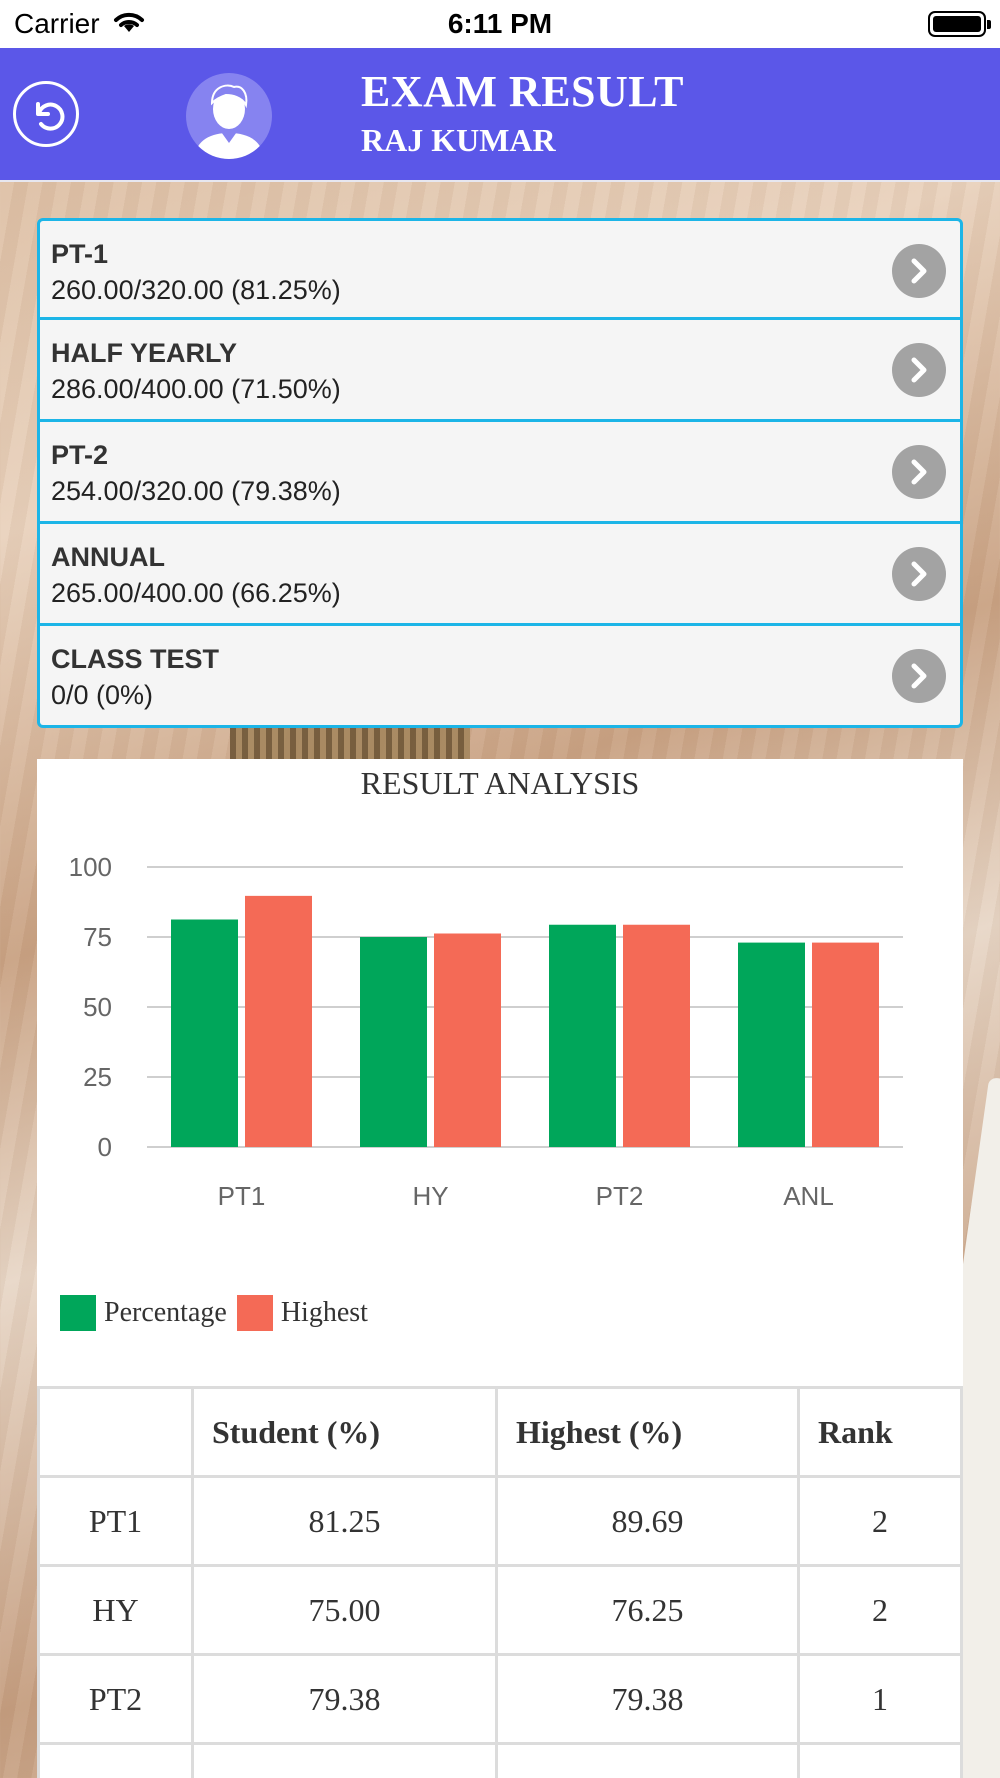  What do you see at coordinates (196, 389) in the screenshot?
I see `exam-score: 286.00/400.00 (71.50%)` at bounding box center [196, 389].